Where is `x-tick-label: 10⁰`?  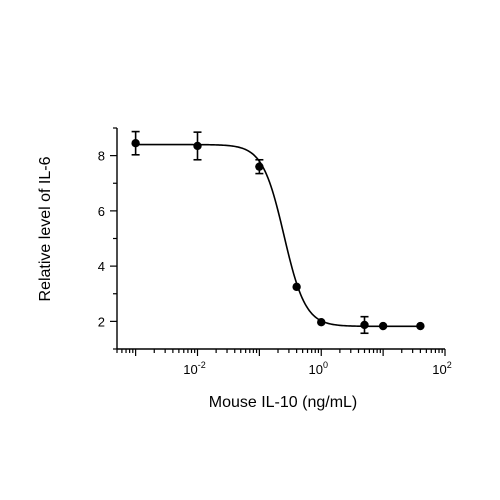 x-tick-label: 10⁰ is located at coordinates (318, 368).